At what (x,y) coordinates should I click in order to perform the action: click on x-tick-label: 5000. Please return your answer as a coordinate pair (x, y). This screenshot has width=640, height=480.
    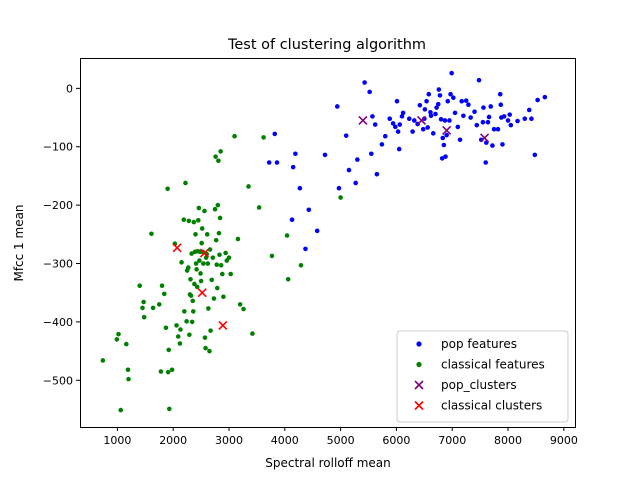
    Looking at the image, I should click on (341, 440).